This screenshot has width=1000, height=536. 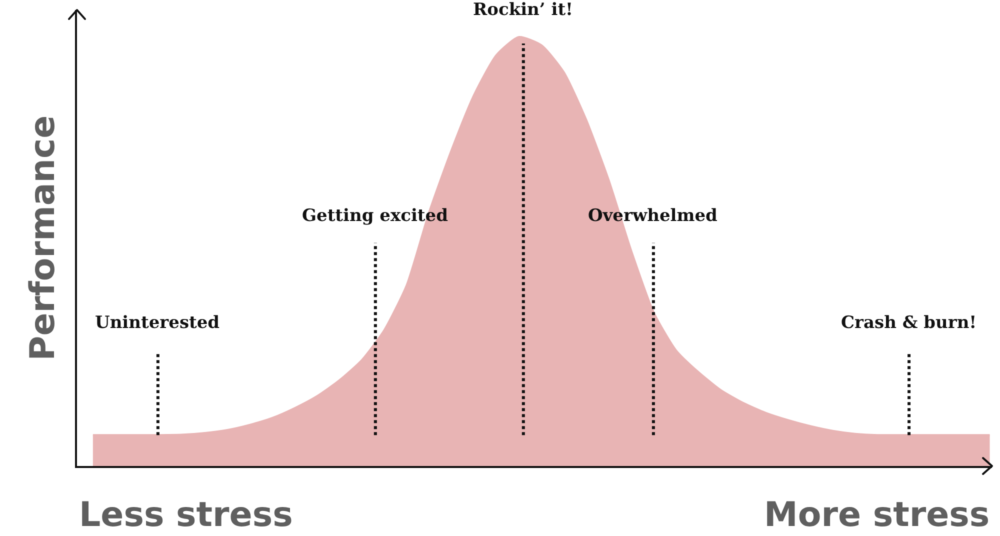 I want to click on annotation: Getting excited, so click(x=375, y=216).